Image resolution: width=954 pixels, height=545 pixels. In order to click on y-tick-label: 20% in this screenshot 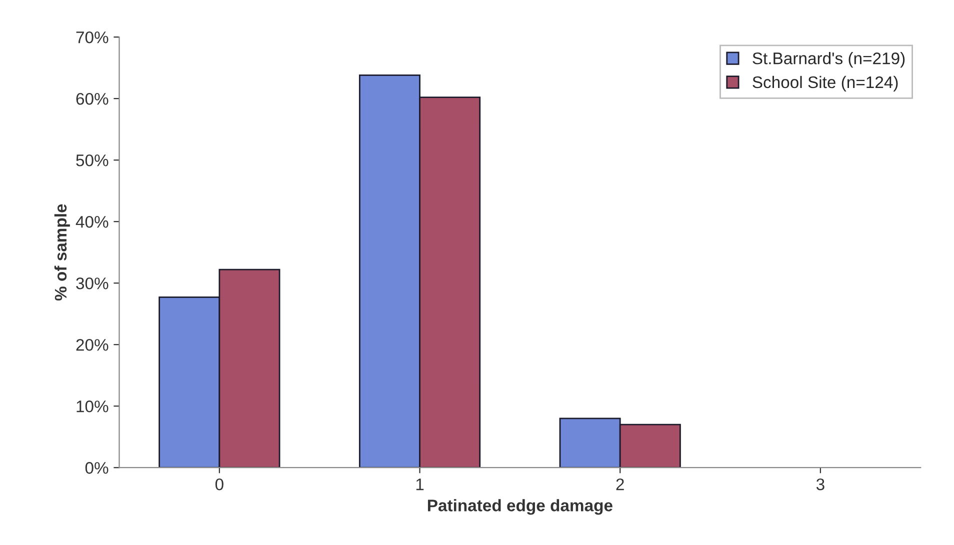, I will do `click(92, 344)`.